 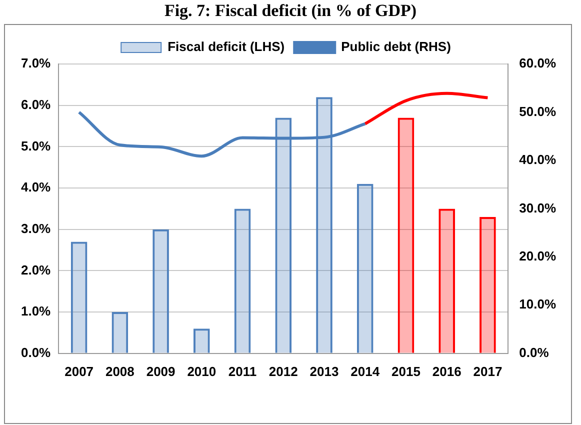 I want to click on y-tick-label: 0.0%, so click(x=36, y=352).